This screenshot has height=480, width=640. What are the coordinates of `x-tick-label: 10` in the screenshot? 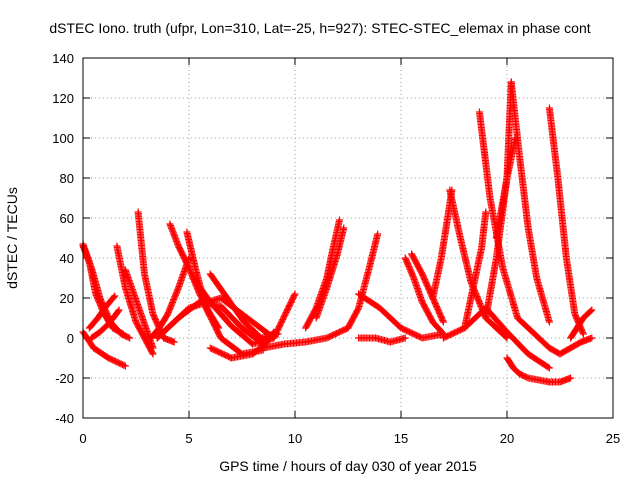 It's located at (295, 438).